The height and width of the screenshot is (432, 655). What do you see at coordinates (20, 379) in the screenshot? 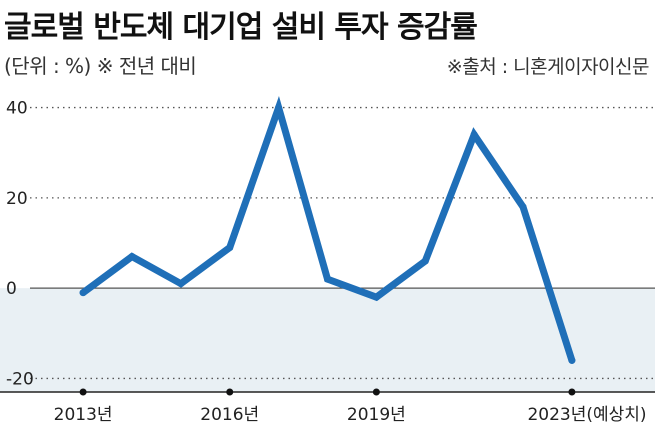
I see `y-tick-label: -20` at bounding box center [20, 379].